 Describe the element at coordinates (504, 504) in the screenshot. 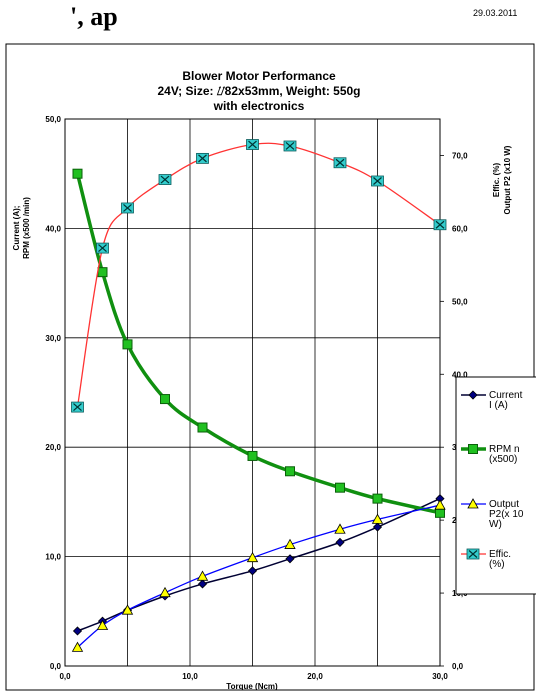

I see `legend-label-output: Output` at that location.